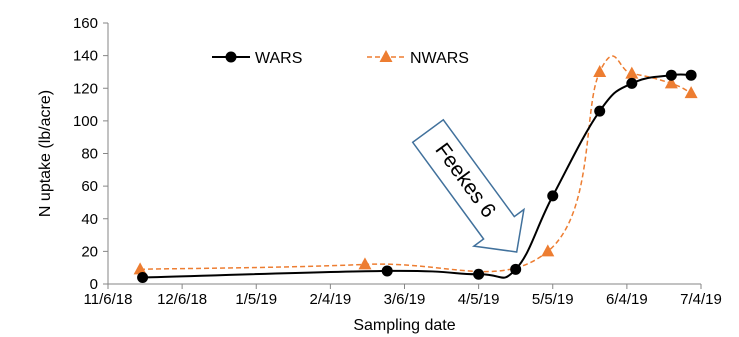  I want to click on legend-marker-wars, so click(231, 57).